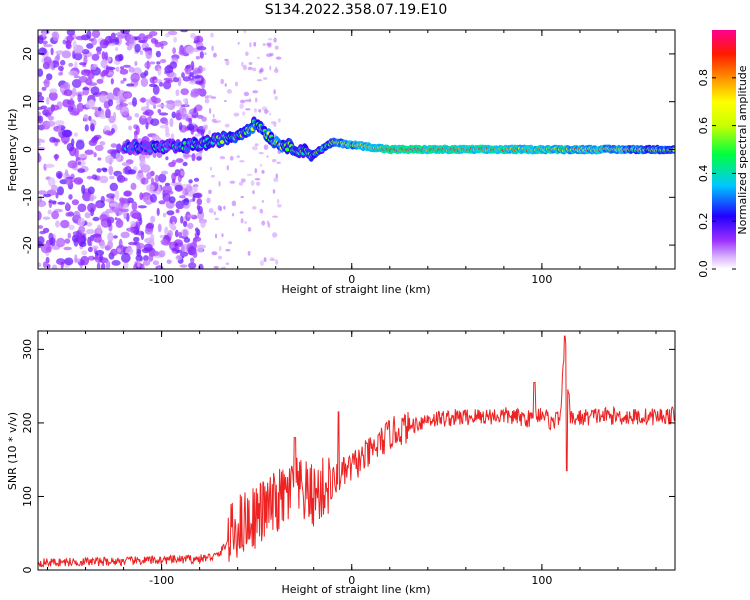 Image resolution: width=750 pixels, height=600 pixels. Describe the element at coordinates (541, 279) in the screenshot. I see `spectrogram-xtick-label: 100` at that location.